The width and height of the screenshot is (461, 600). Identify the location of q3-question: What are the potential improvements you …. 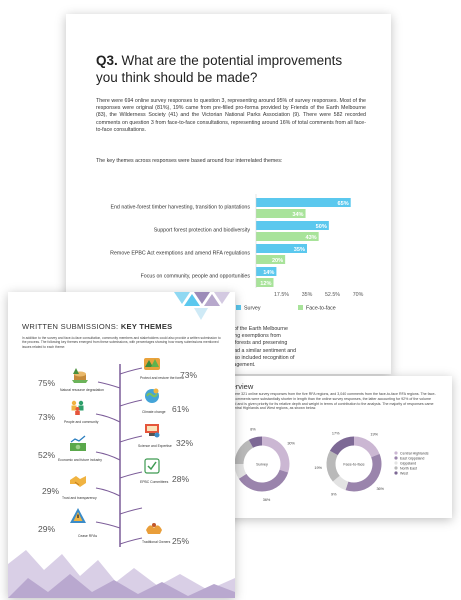
(219, 69).